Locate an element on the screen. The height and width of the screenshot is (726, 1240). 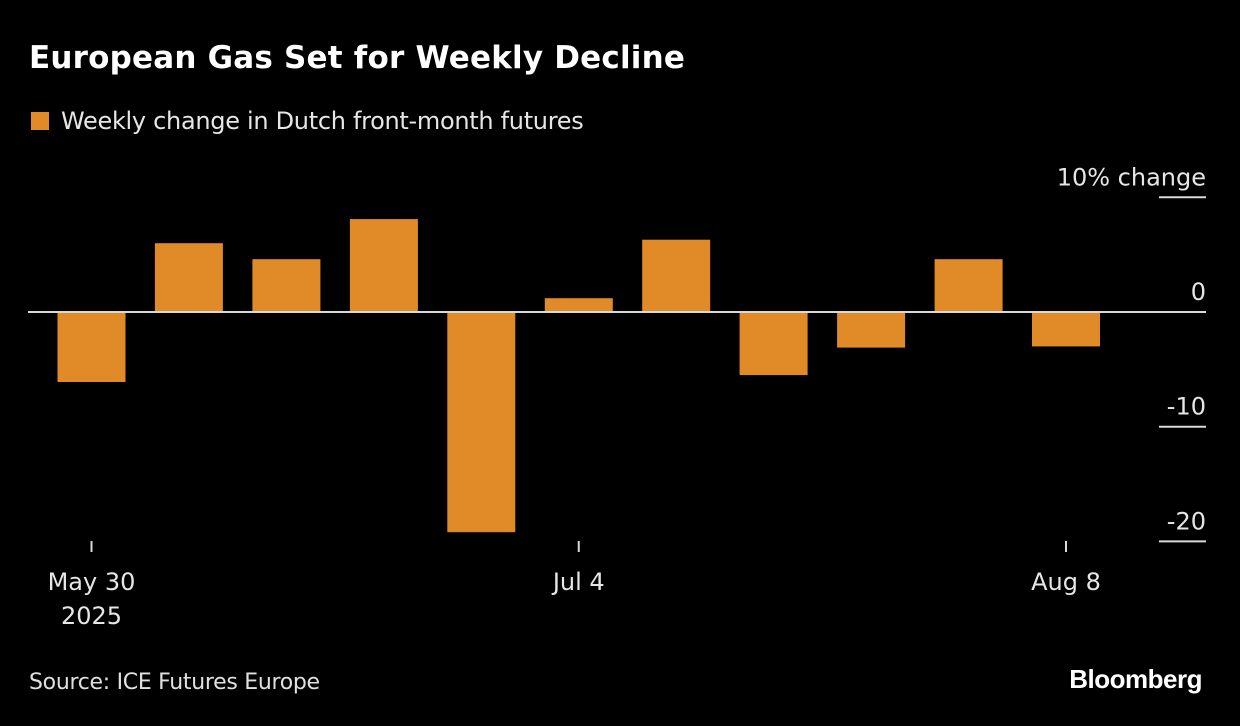
y-tick-label: 0 is located at coordinates (1198, 292).